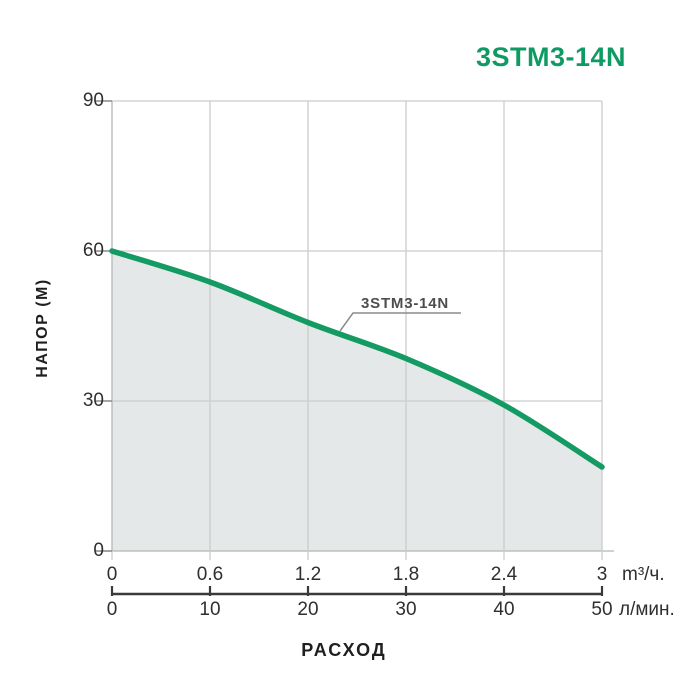 The width and height of the screenshot is (700, 689). Describe the element at coordinates (112, 609) in the screenshot. I see `x-tick-label-lmin: 0` at that location.